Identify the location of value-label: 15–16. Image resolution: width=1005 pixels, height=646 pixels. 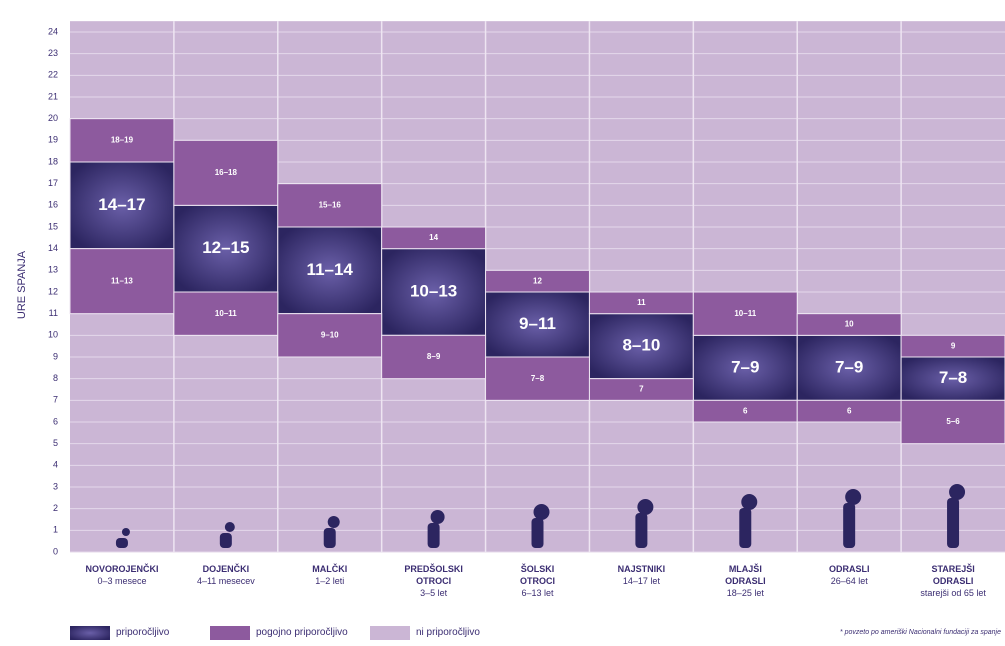
(330, 204).